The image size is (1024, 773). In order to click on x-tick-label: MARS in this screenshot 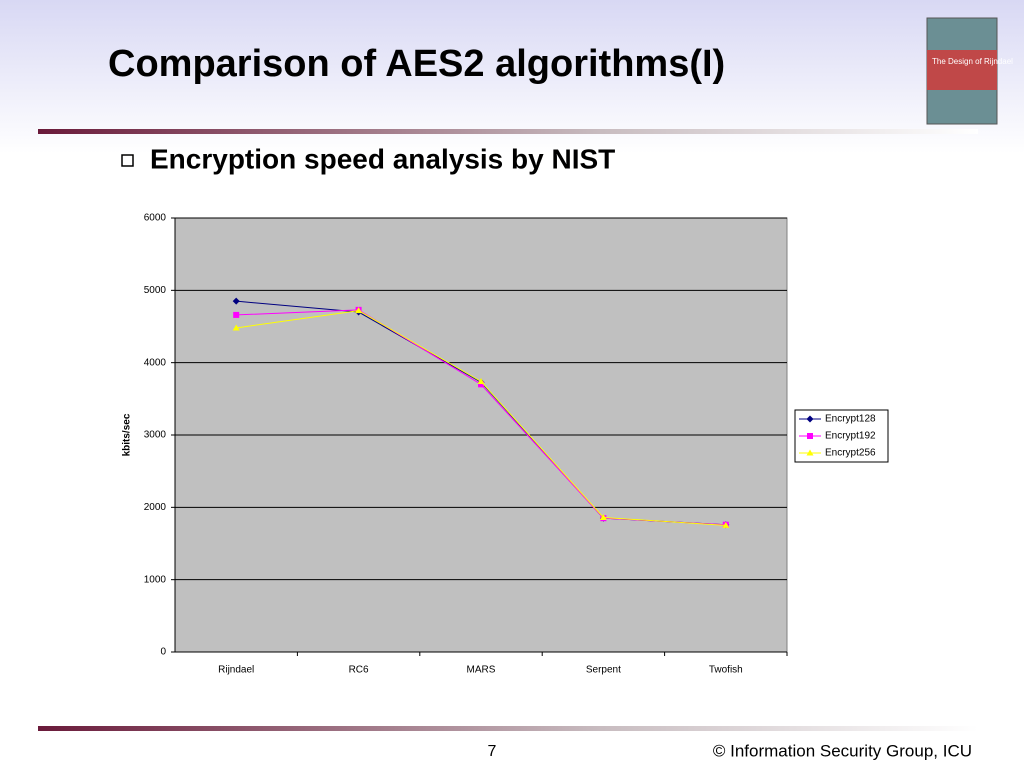, I will do `click(481, 670)`.